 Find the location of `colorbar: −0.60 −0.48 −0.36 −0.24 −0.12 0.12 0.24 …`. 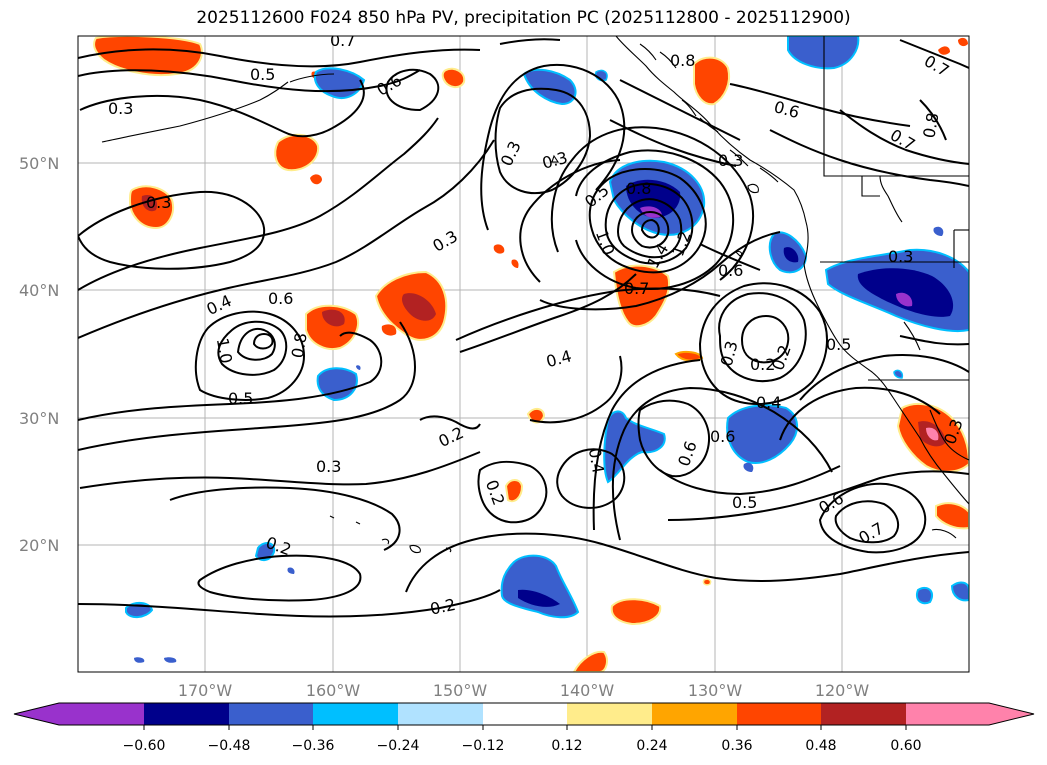

colorbar: −0.60 −0.48 −0.36 −0.24 −0.12 0.12 0.24 … is located at coordinates (524, 728).